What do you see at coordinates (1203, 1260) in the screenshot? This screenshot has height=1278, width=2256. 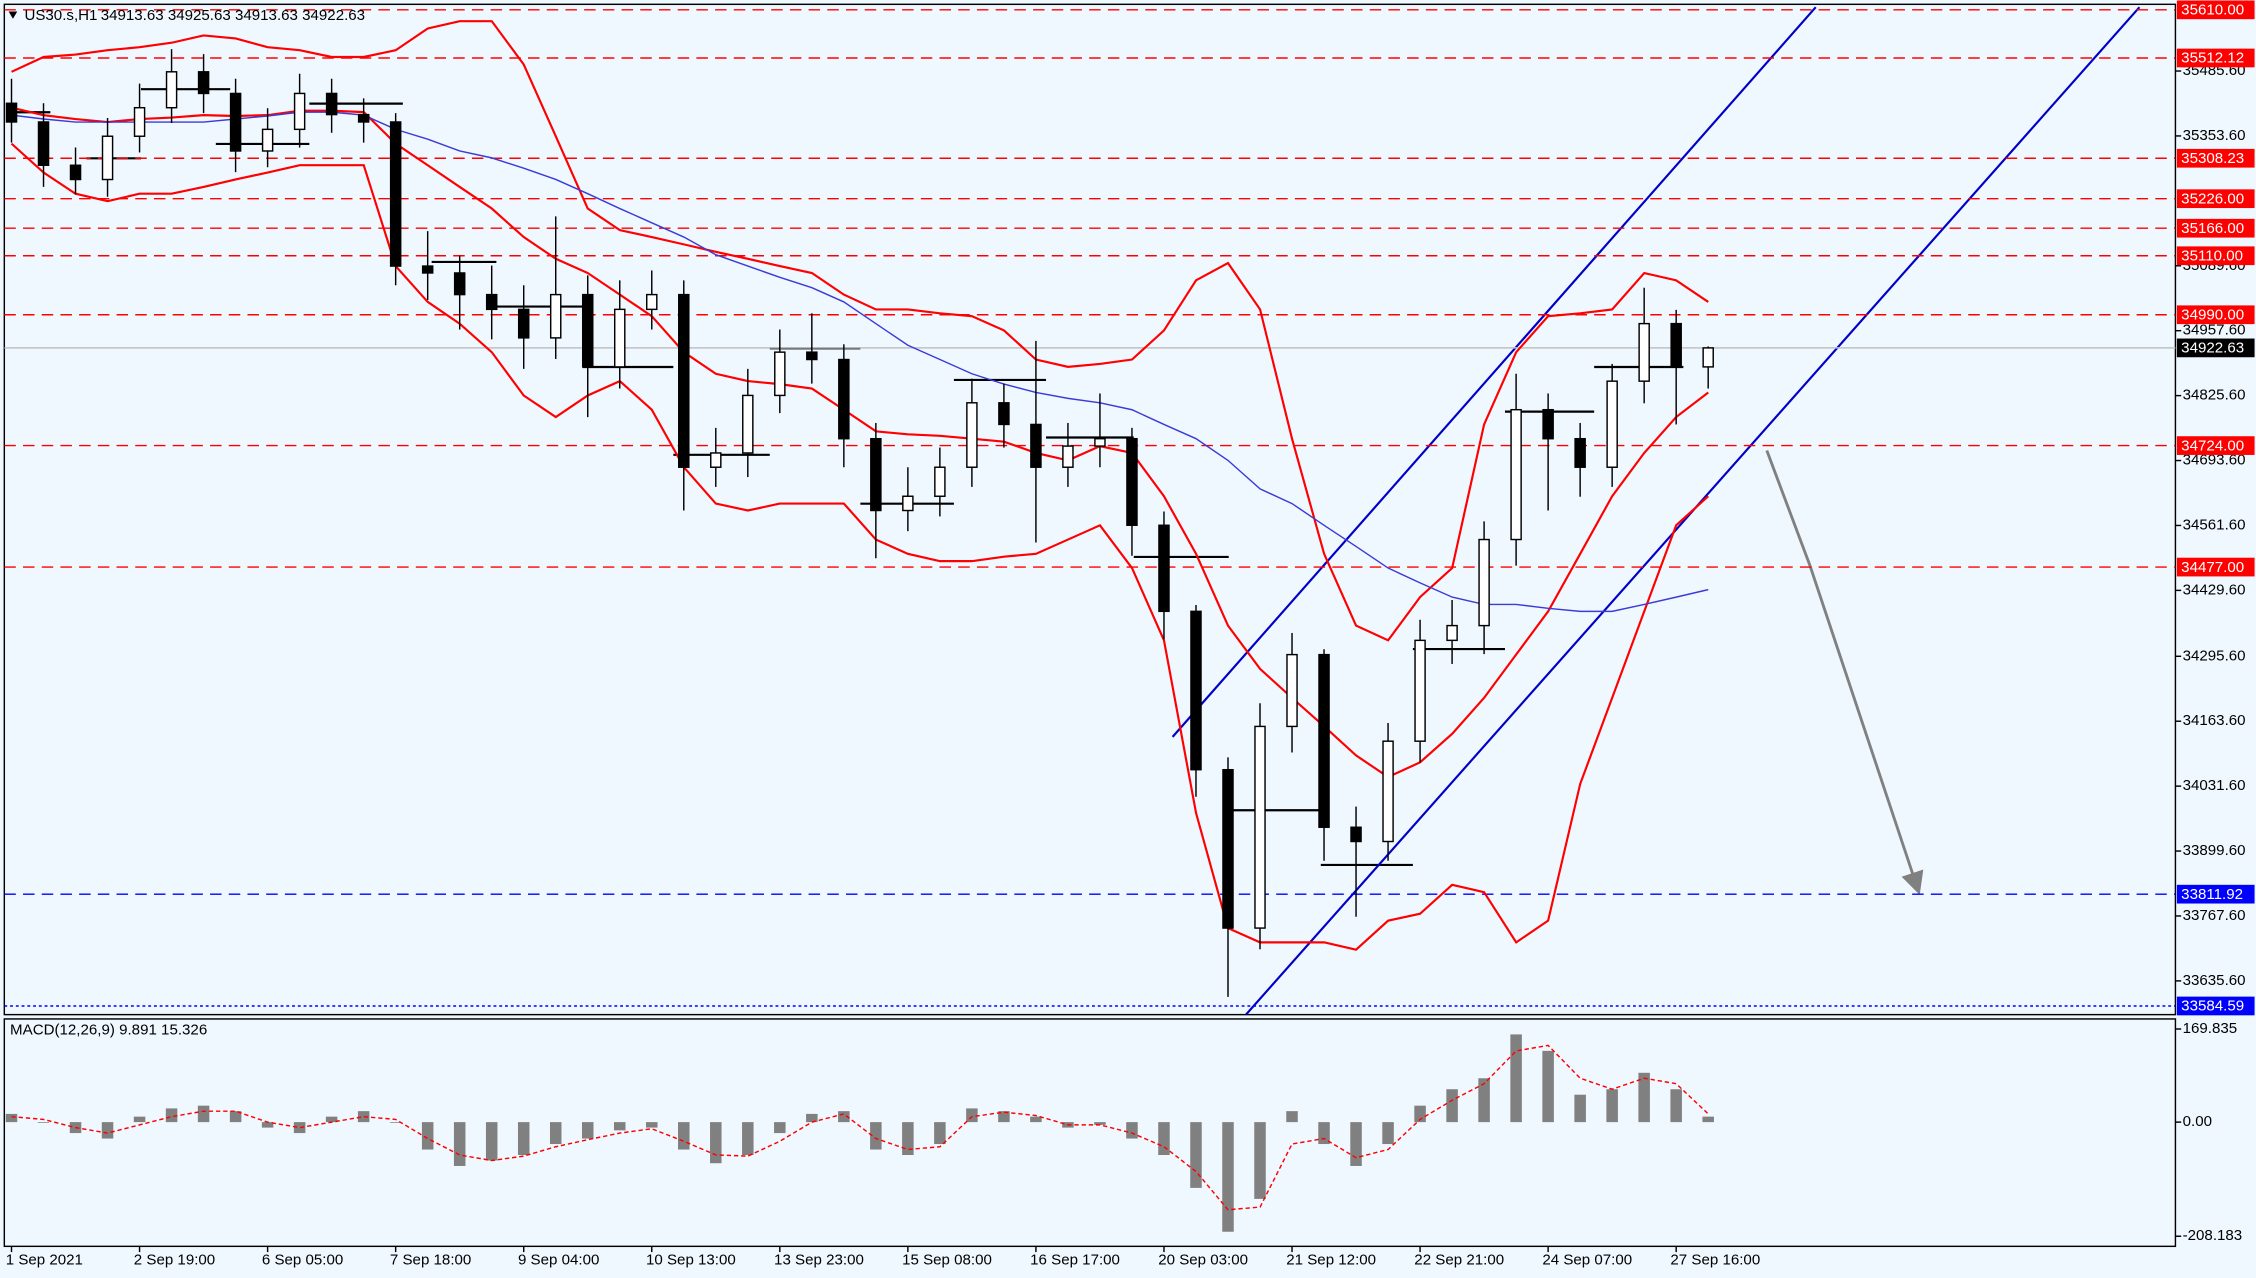 I see `x-tick-label: 20 Sep 03:00` at bounding box center [1203, 1260].